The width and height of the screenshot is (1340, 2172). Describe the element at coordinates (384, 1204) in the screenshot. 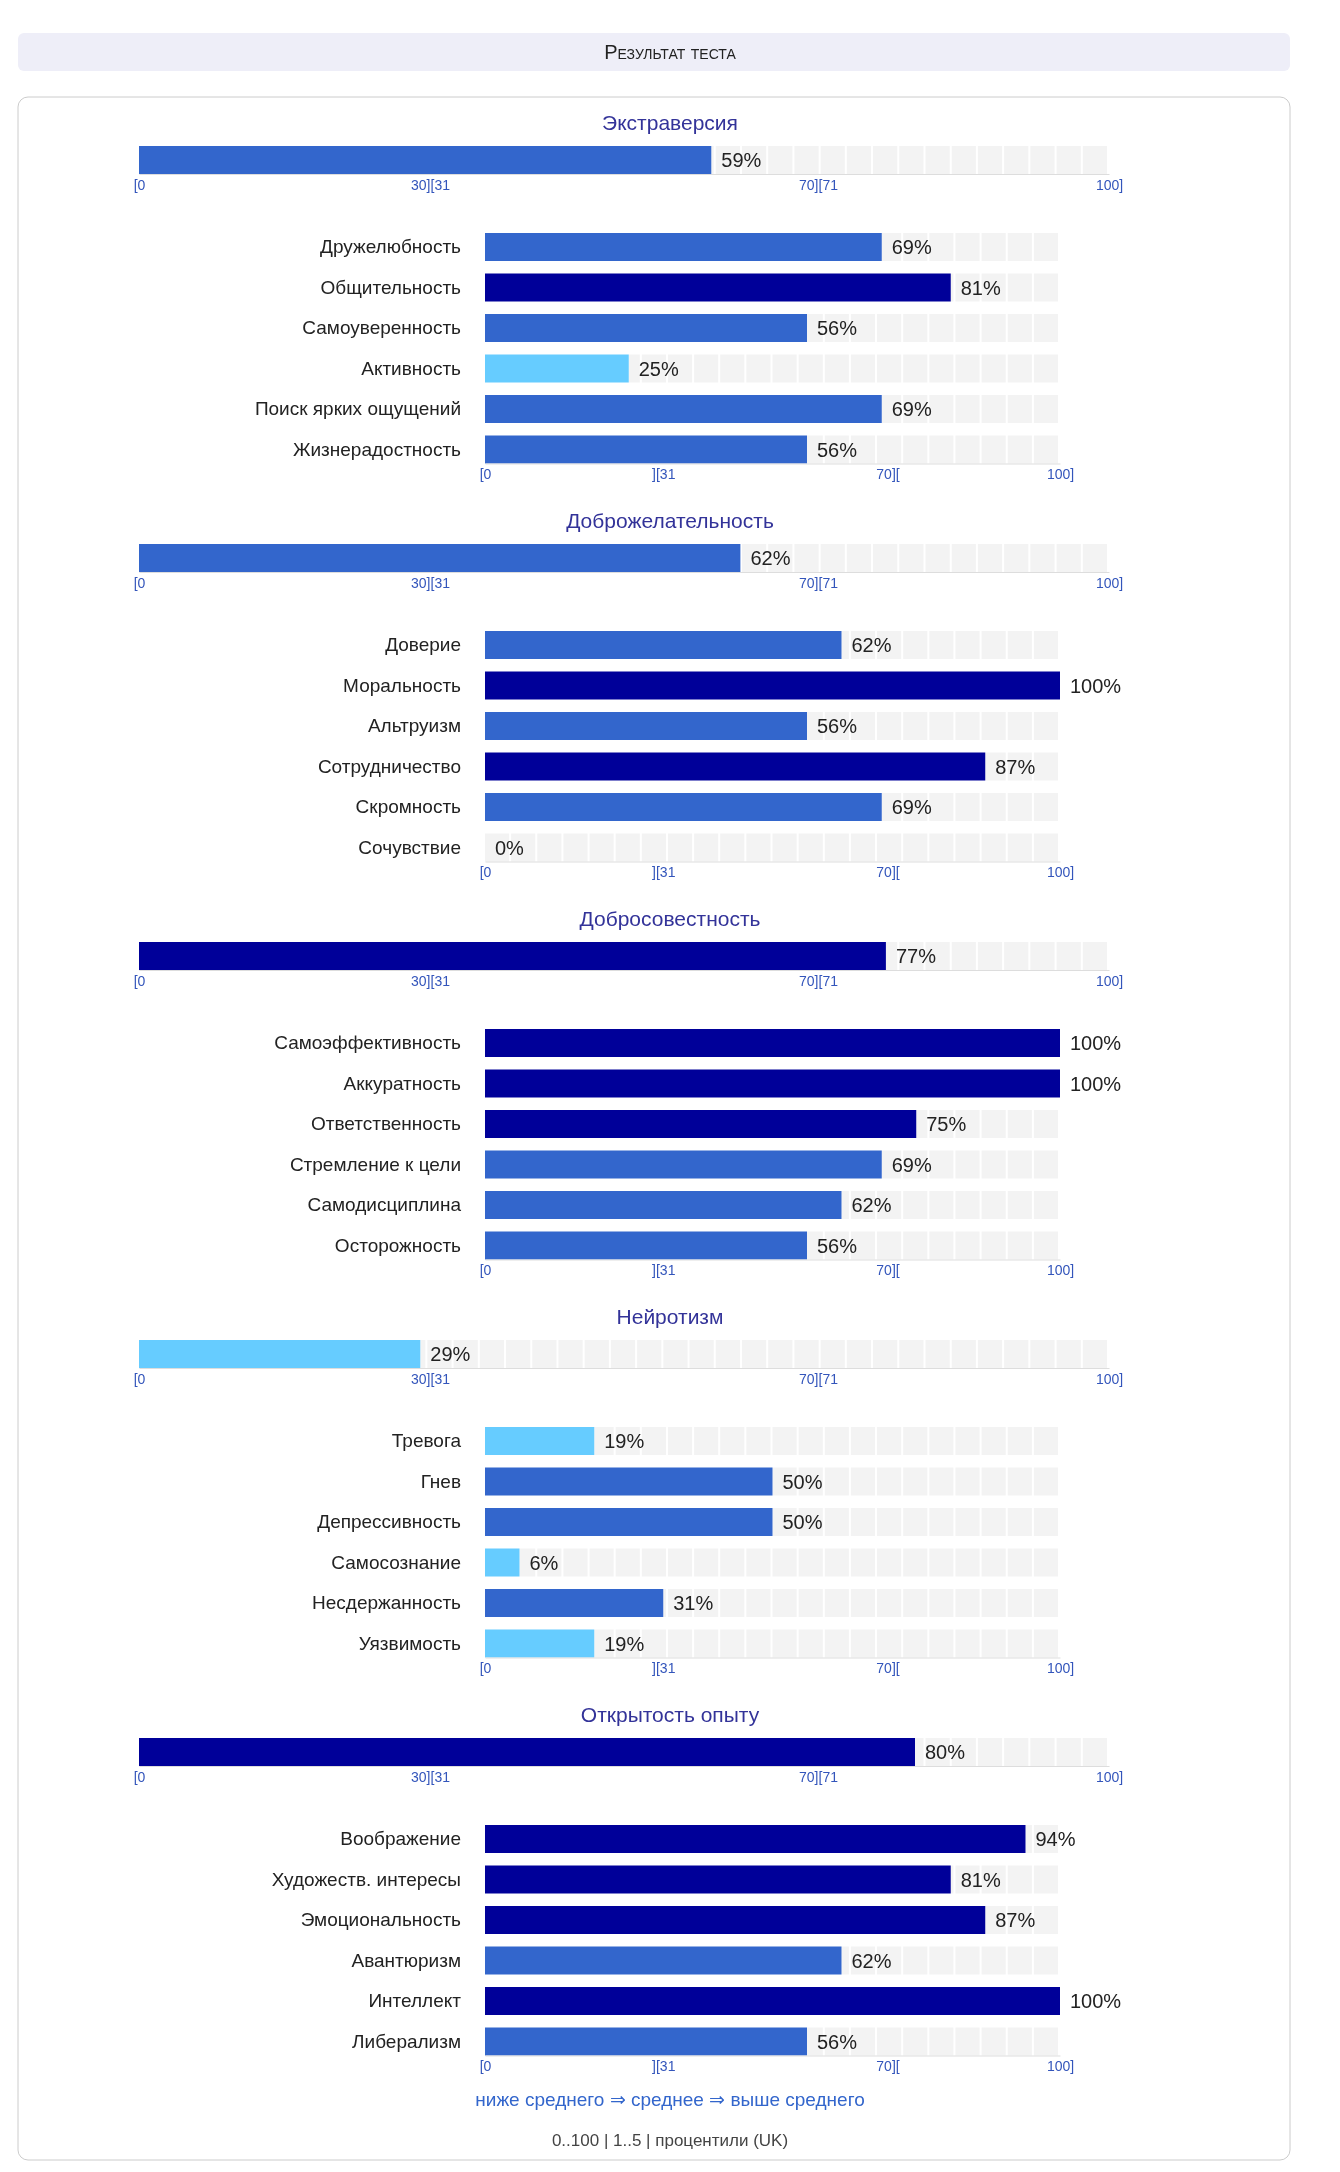

I see `y-tick-label: Самодисциплина` at that location.